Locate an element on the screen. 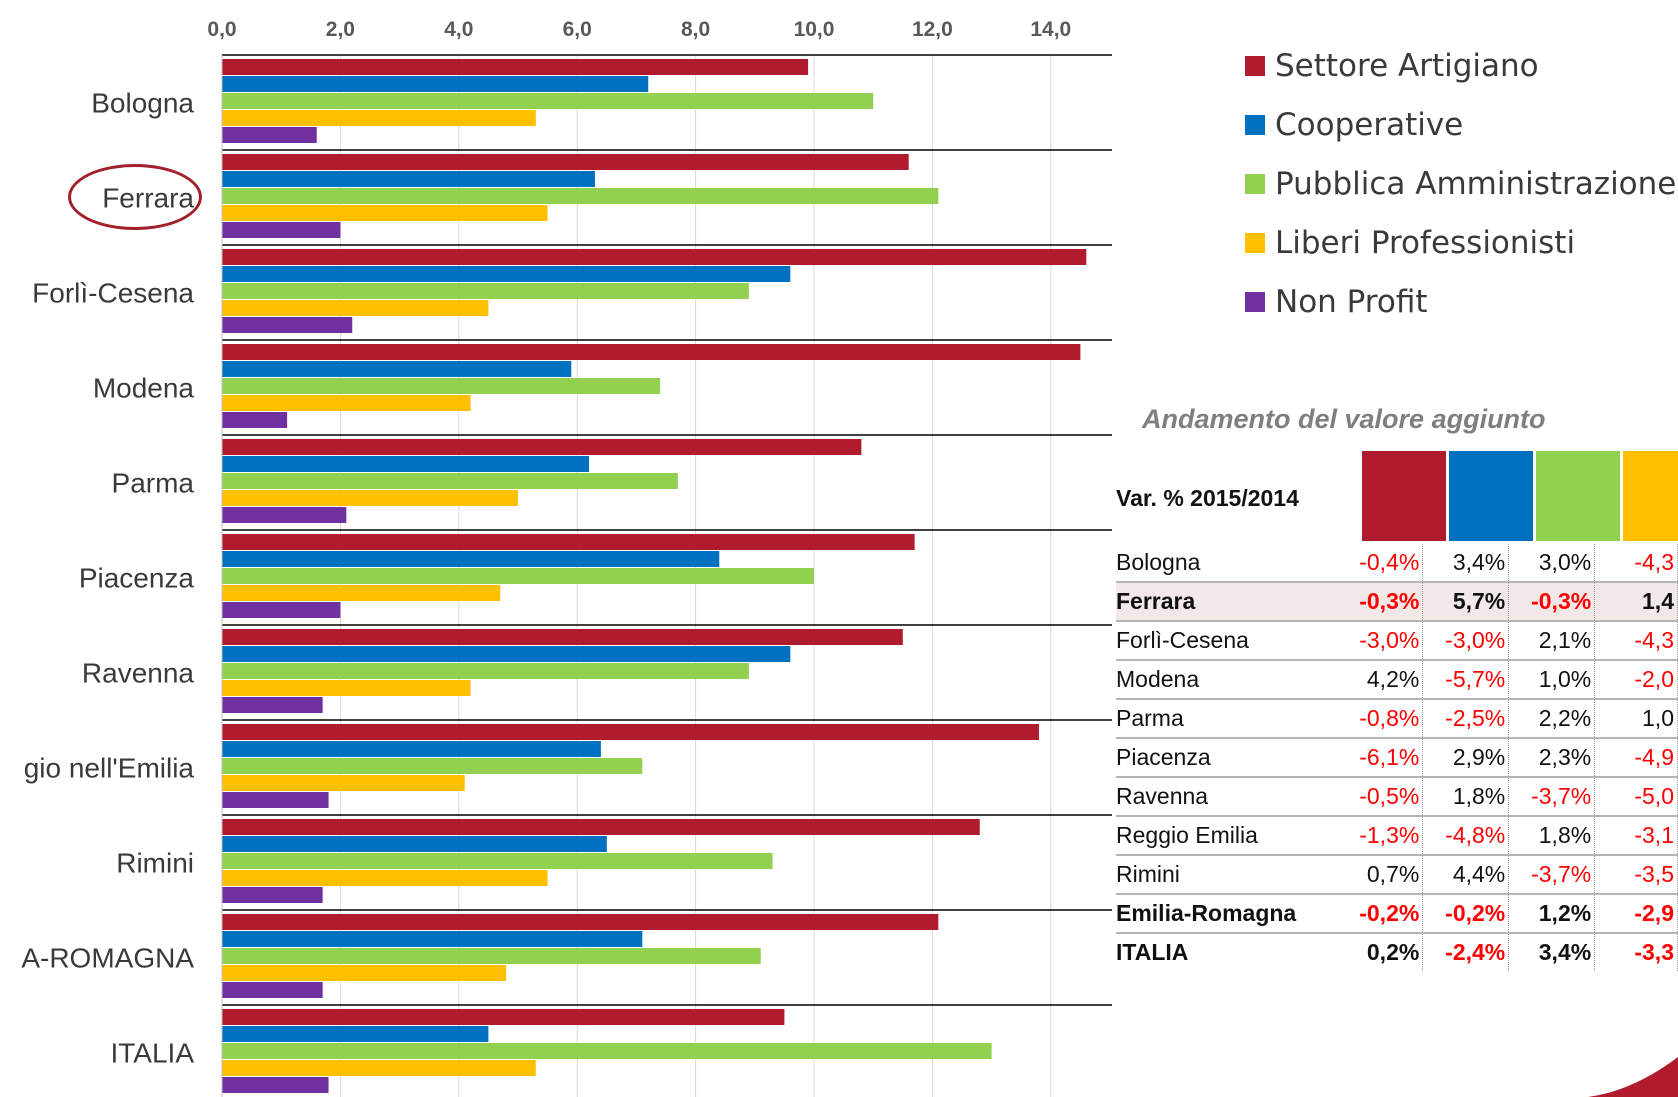 Image resolution: width=1678 pixels, height=1097 pixels. table-row: Ferrara -0,3% 5,7% -0,3% 1,4 is located at coordinates (1397, 602).